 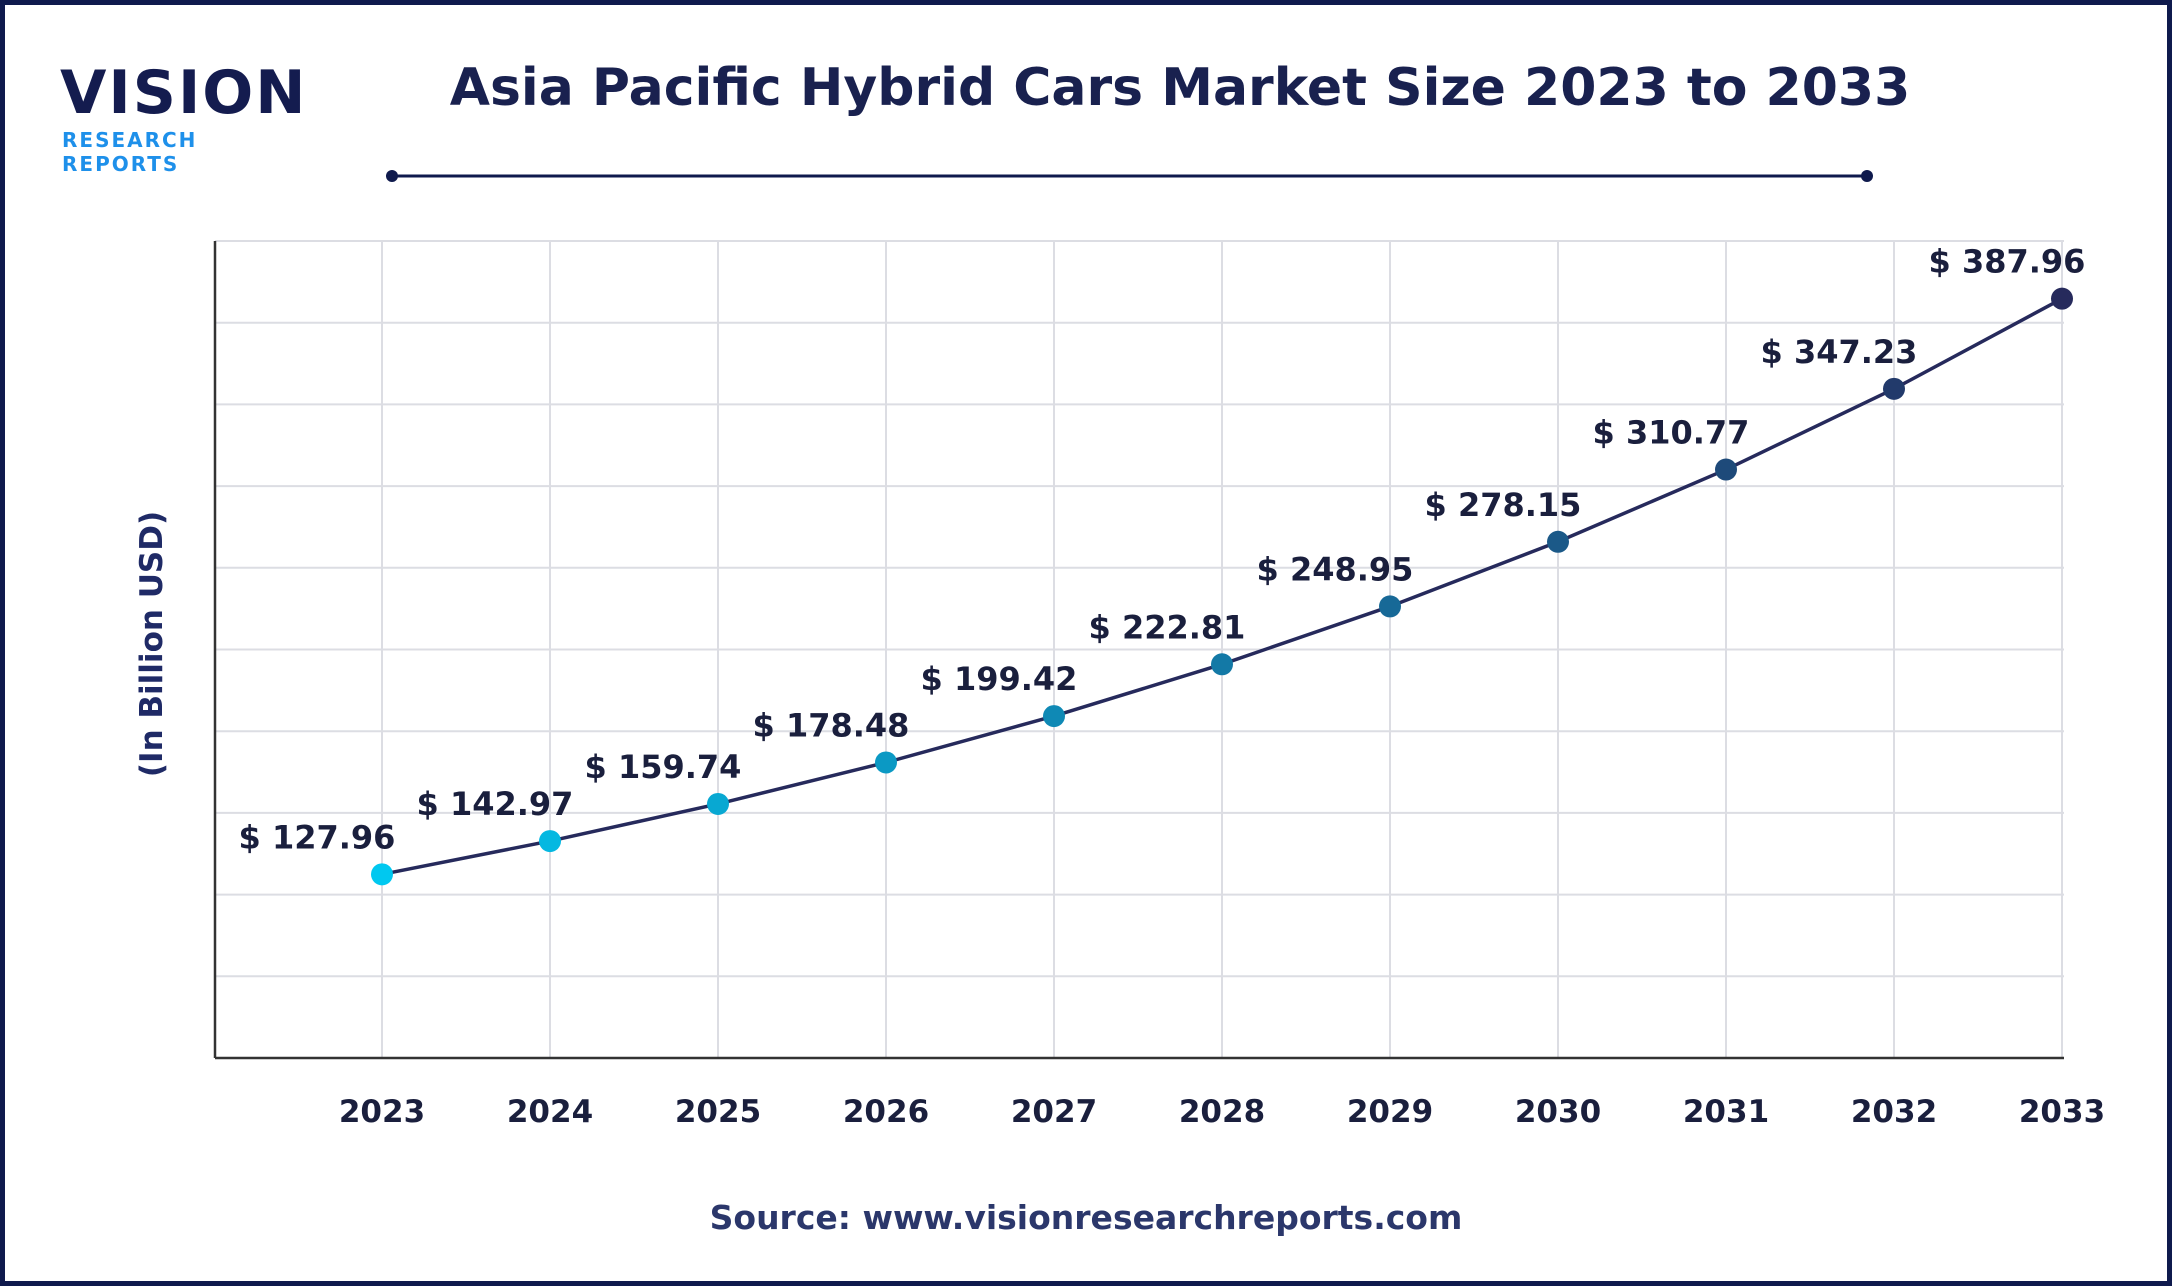 I want to click on divider-dot-left, so click(x=392, y=176).